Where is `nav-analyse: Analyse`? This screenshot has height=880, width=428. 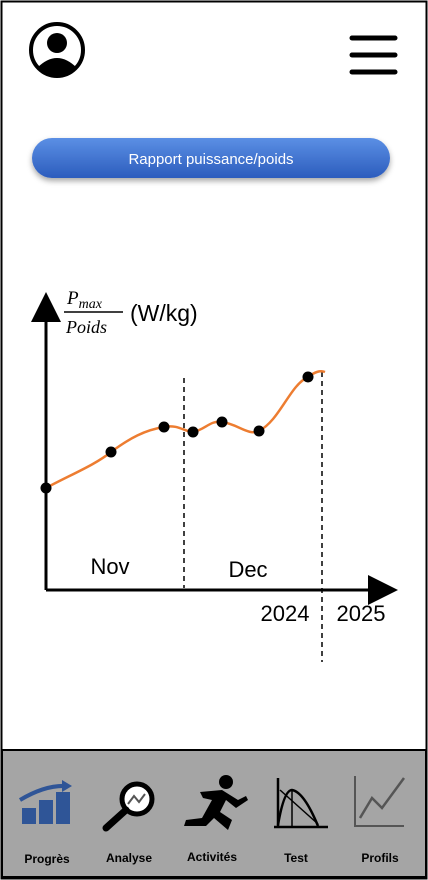
nav-analyse: Analyse is located at coordinates (128, 823).